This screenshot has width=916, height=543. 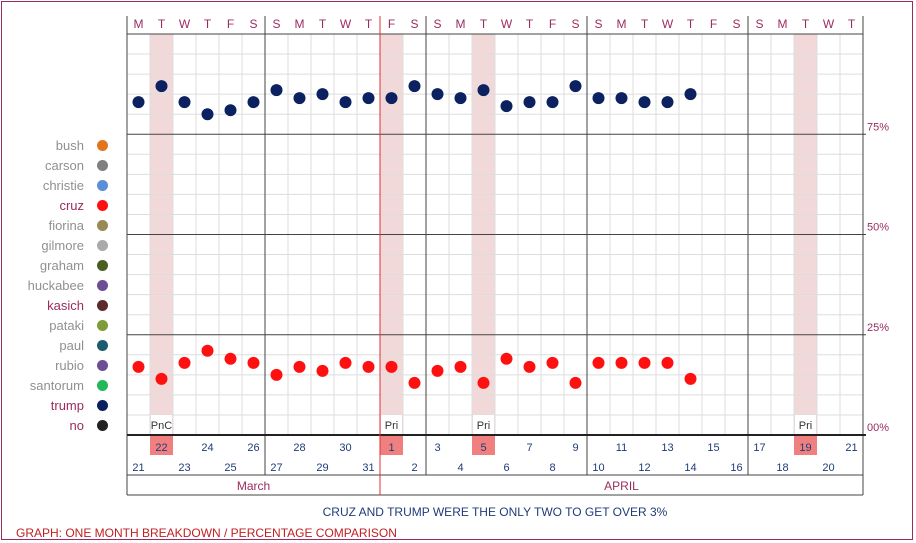 I want to click on day-number-label: 21, so click(x=138, y=468).